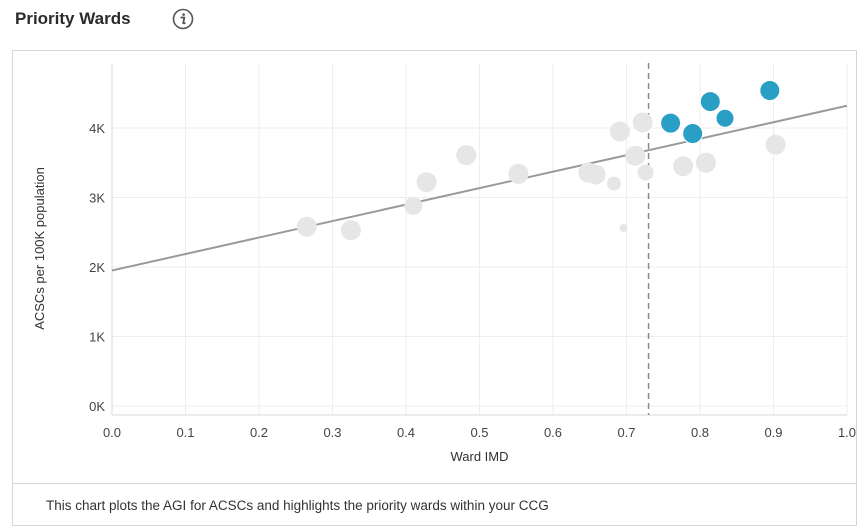 Image resolution: width=861 pixels, height=530 pixels. I want to click on x-tick-label: 0.9, so click(773, 432).